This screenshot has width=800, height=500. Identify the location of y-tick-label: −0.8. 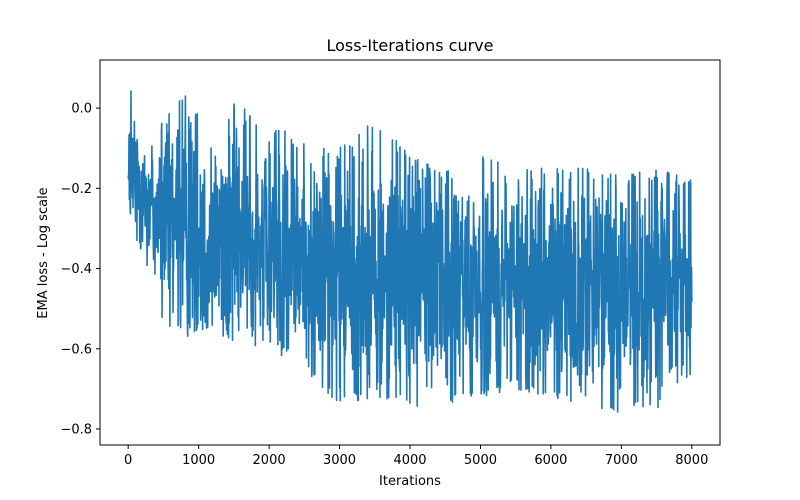
(76, 429).